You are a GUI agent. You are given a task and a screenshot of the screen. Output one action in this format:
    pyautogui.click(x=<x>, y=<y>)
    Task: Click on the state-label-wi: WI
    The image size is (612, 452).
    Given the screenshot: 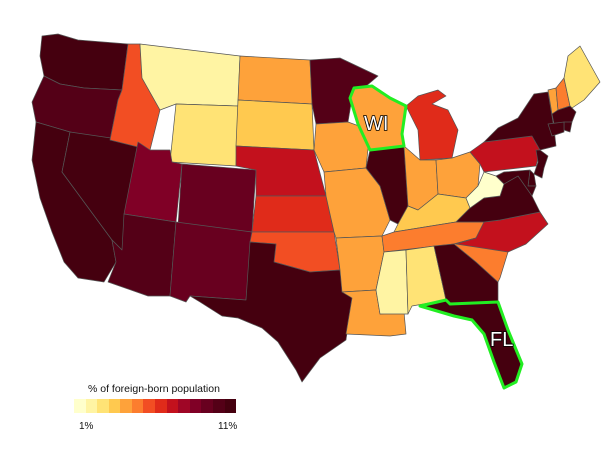 What is the action you would take?
    pyautogui.click(x=376, y=124)
    